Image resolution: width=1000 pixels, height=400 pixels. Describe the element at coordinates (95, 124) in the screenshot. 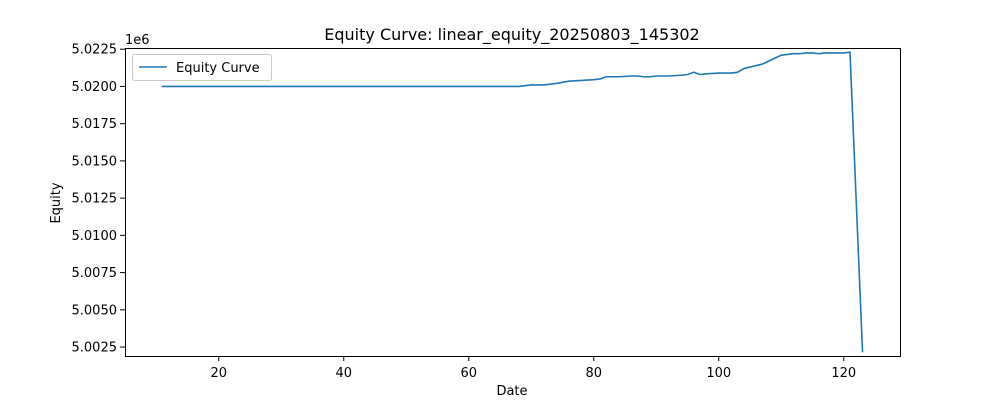

I see `y-tick-label: 5.0175` at that location.